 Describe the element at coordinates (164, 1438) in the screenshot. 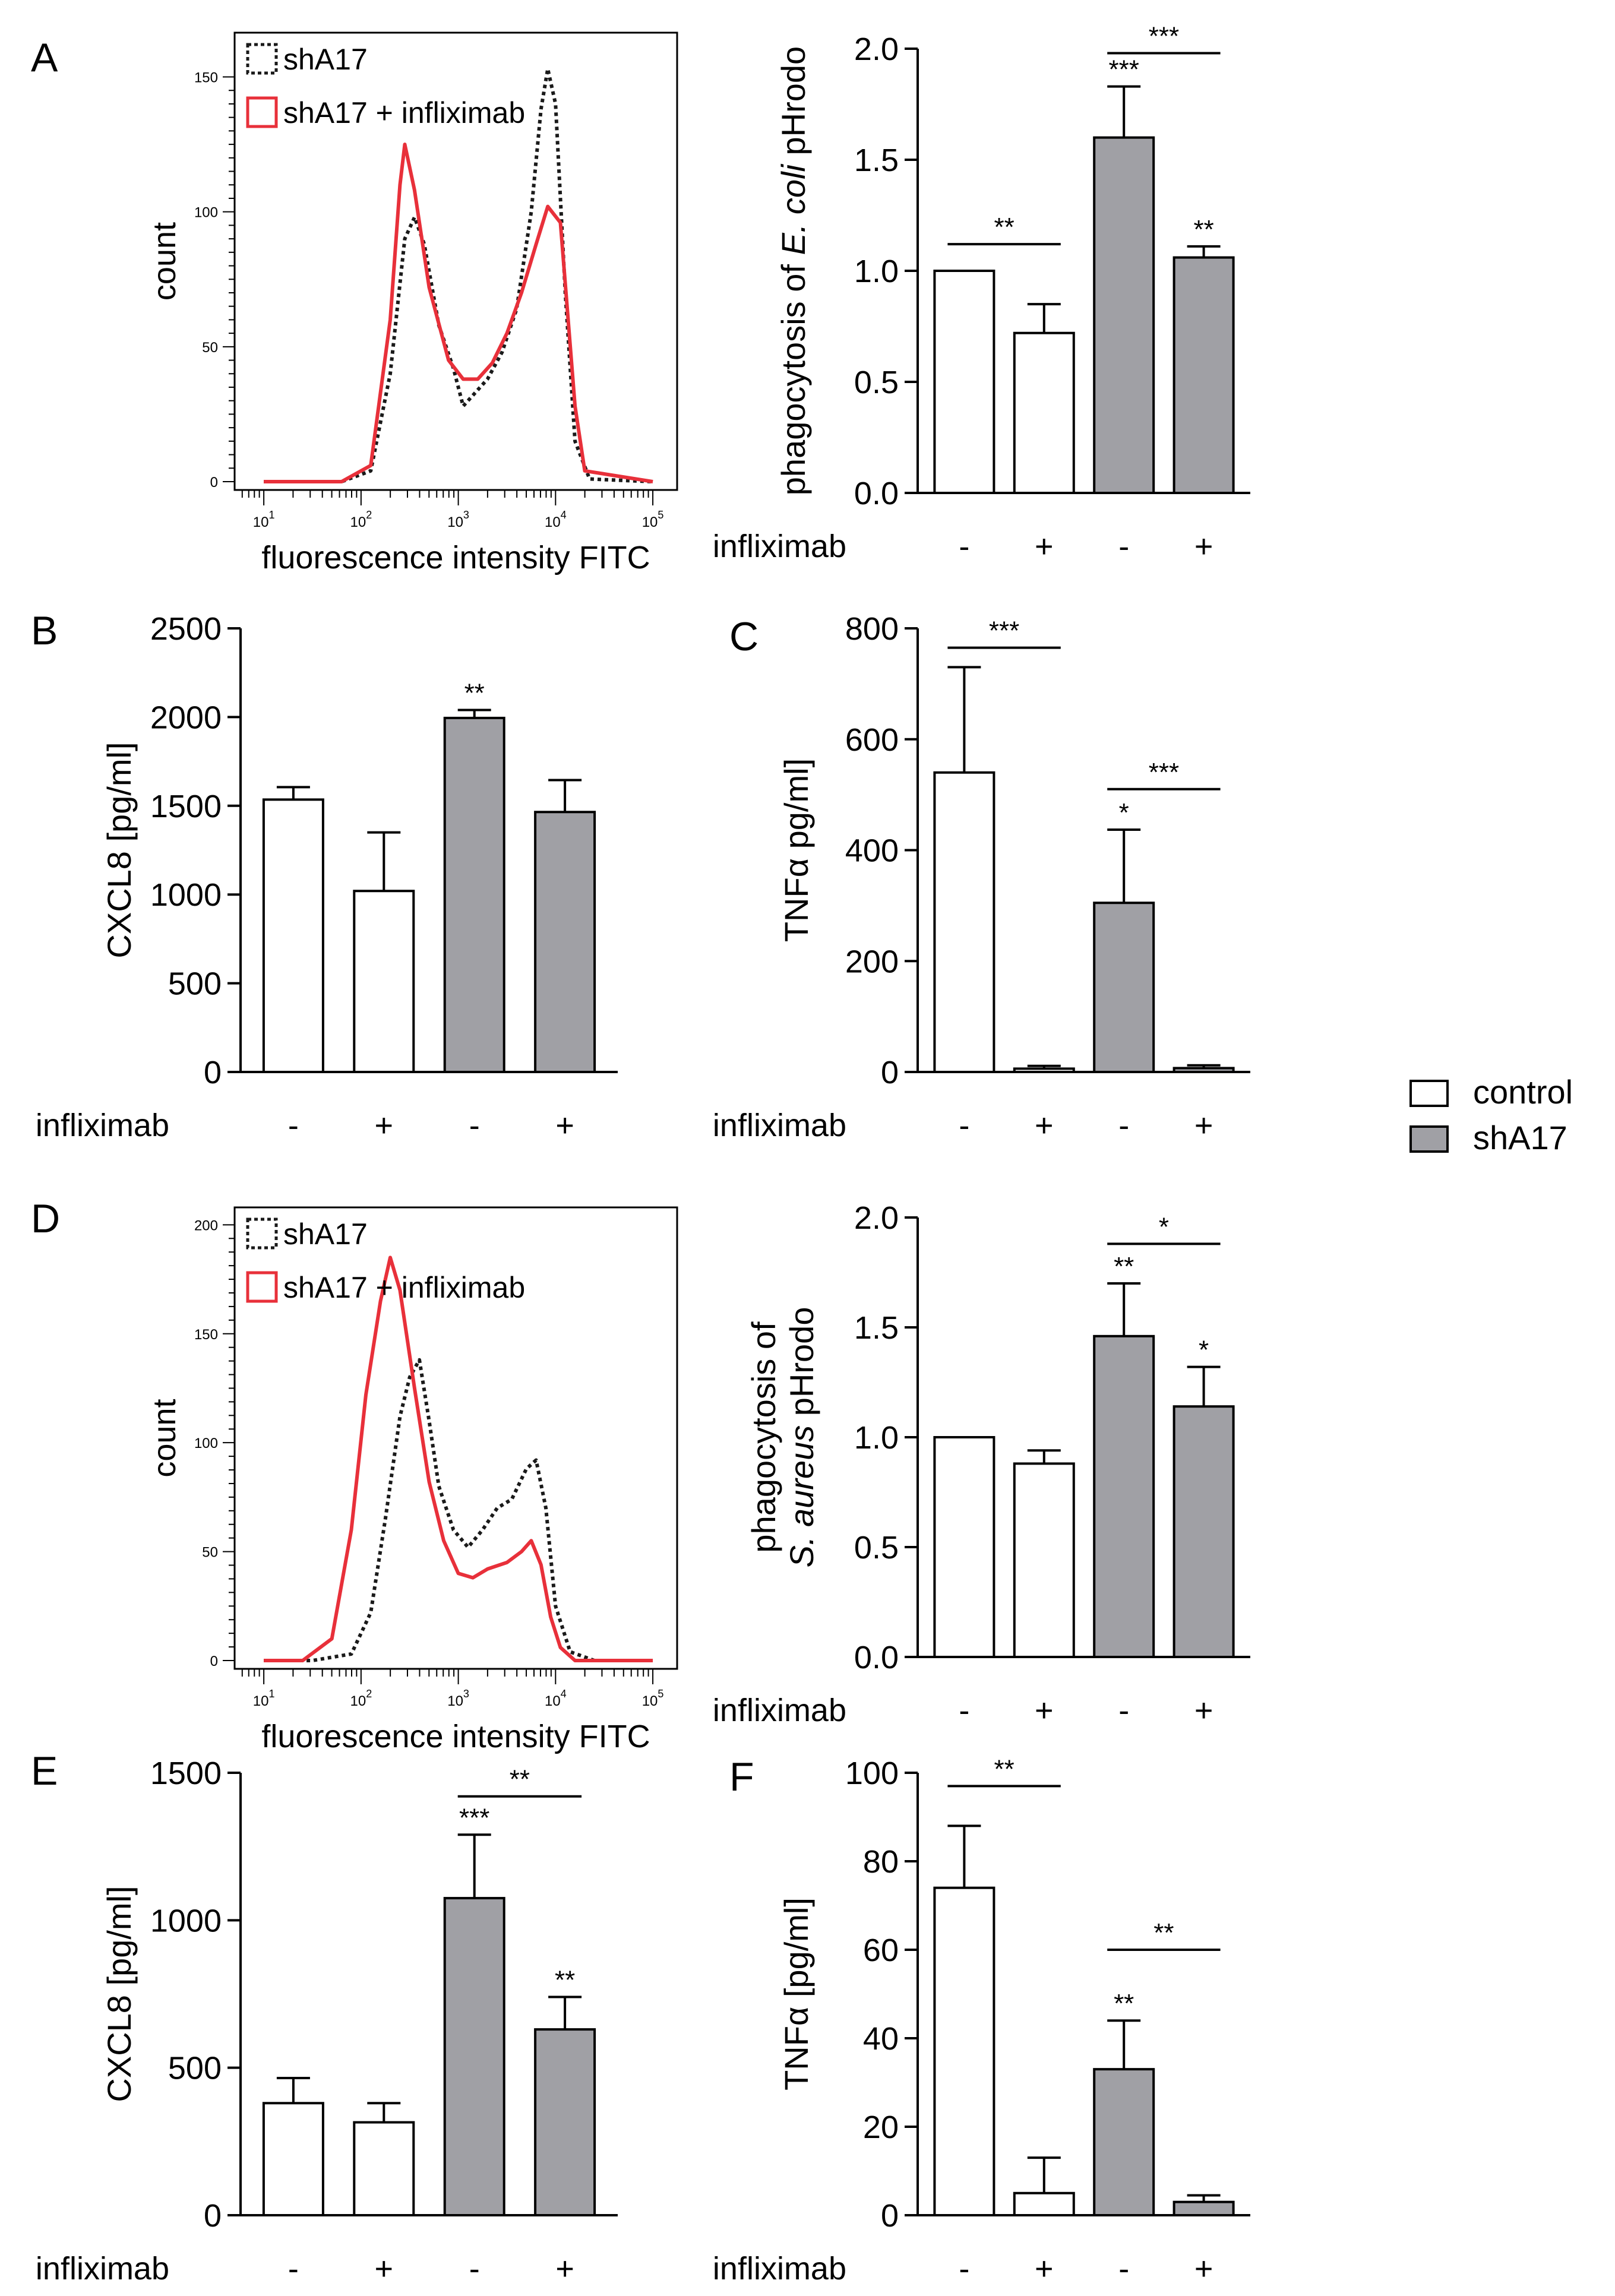

I see `y-axis-label: count` at that location.